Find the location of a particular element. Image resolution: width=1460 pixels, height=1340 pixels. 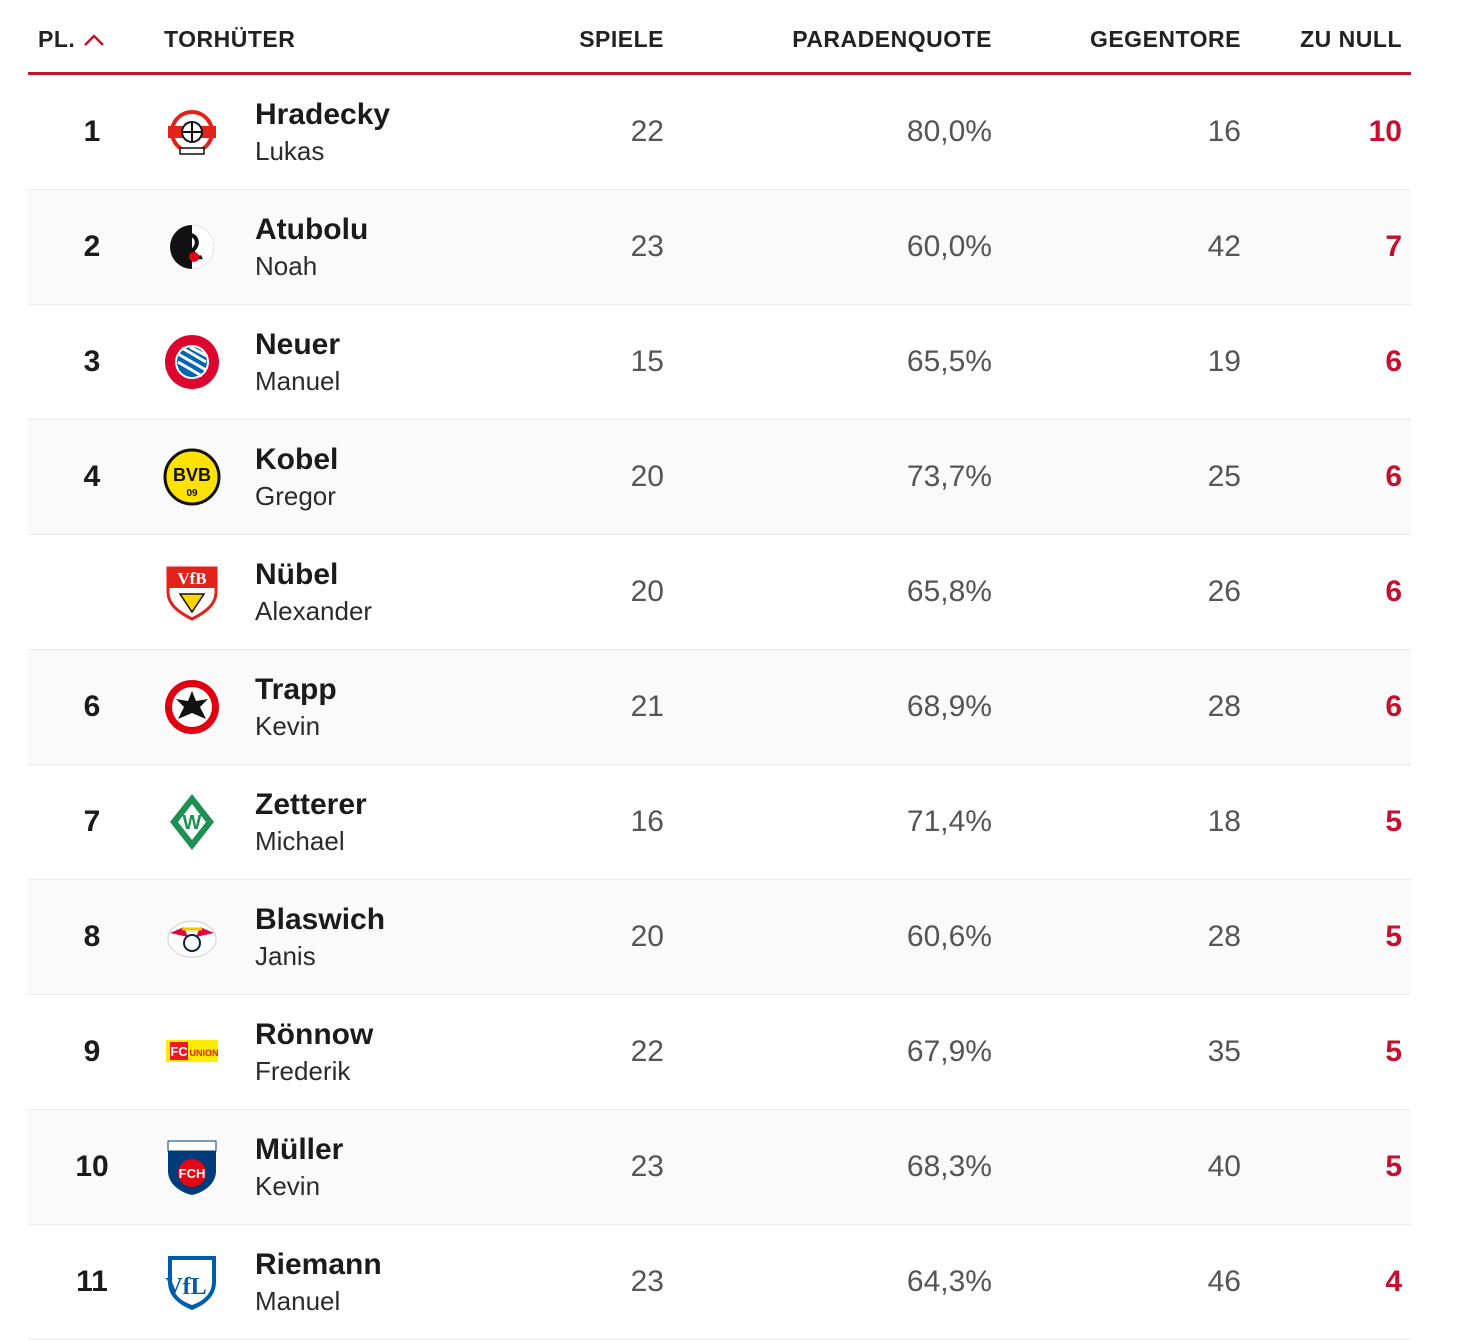

clean-sheets-value: 4 is located at coordinates (1393, 1281).